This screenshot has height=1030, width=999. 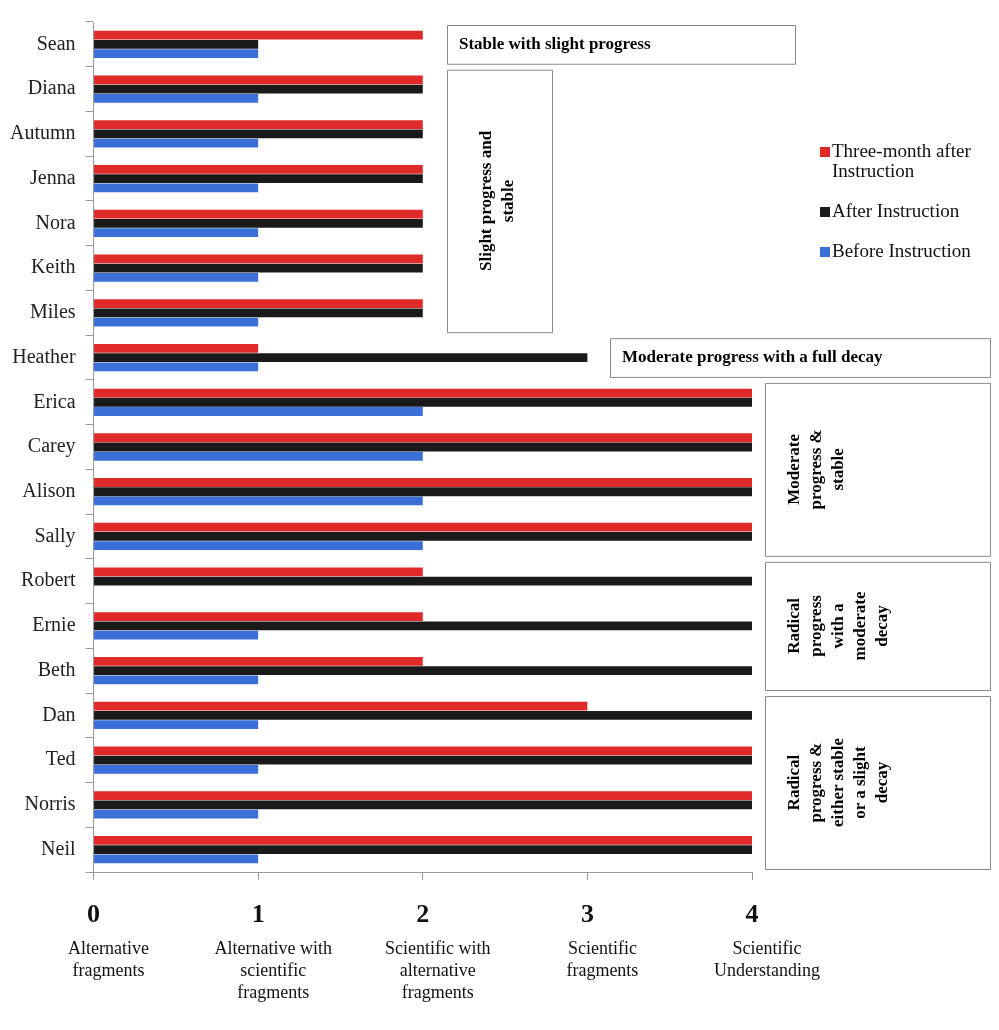 I want to click on y-tick-label: Miles, so click(x=52, y=311).